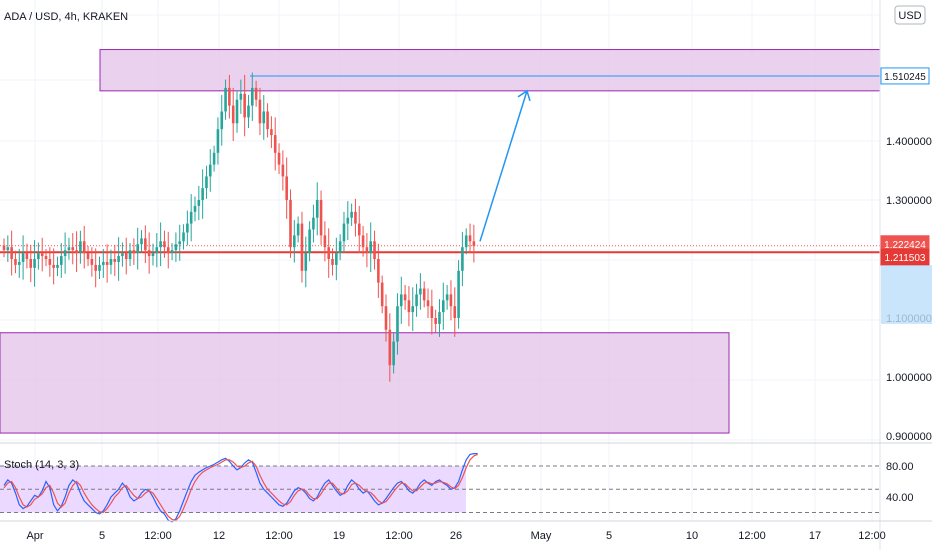 The image size is (932, 550). I want to click on x-tick-label: 19, so click(339, 536).